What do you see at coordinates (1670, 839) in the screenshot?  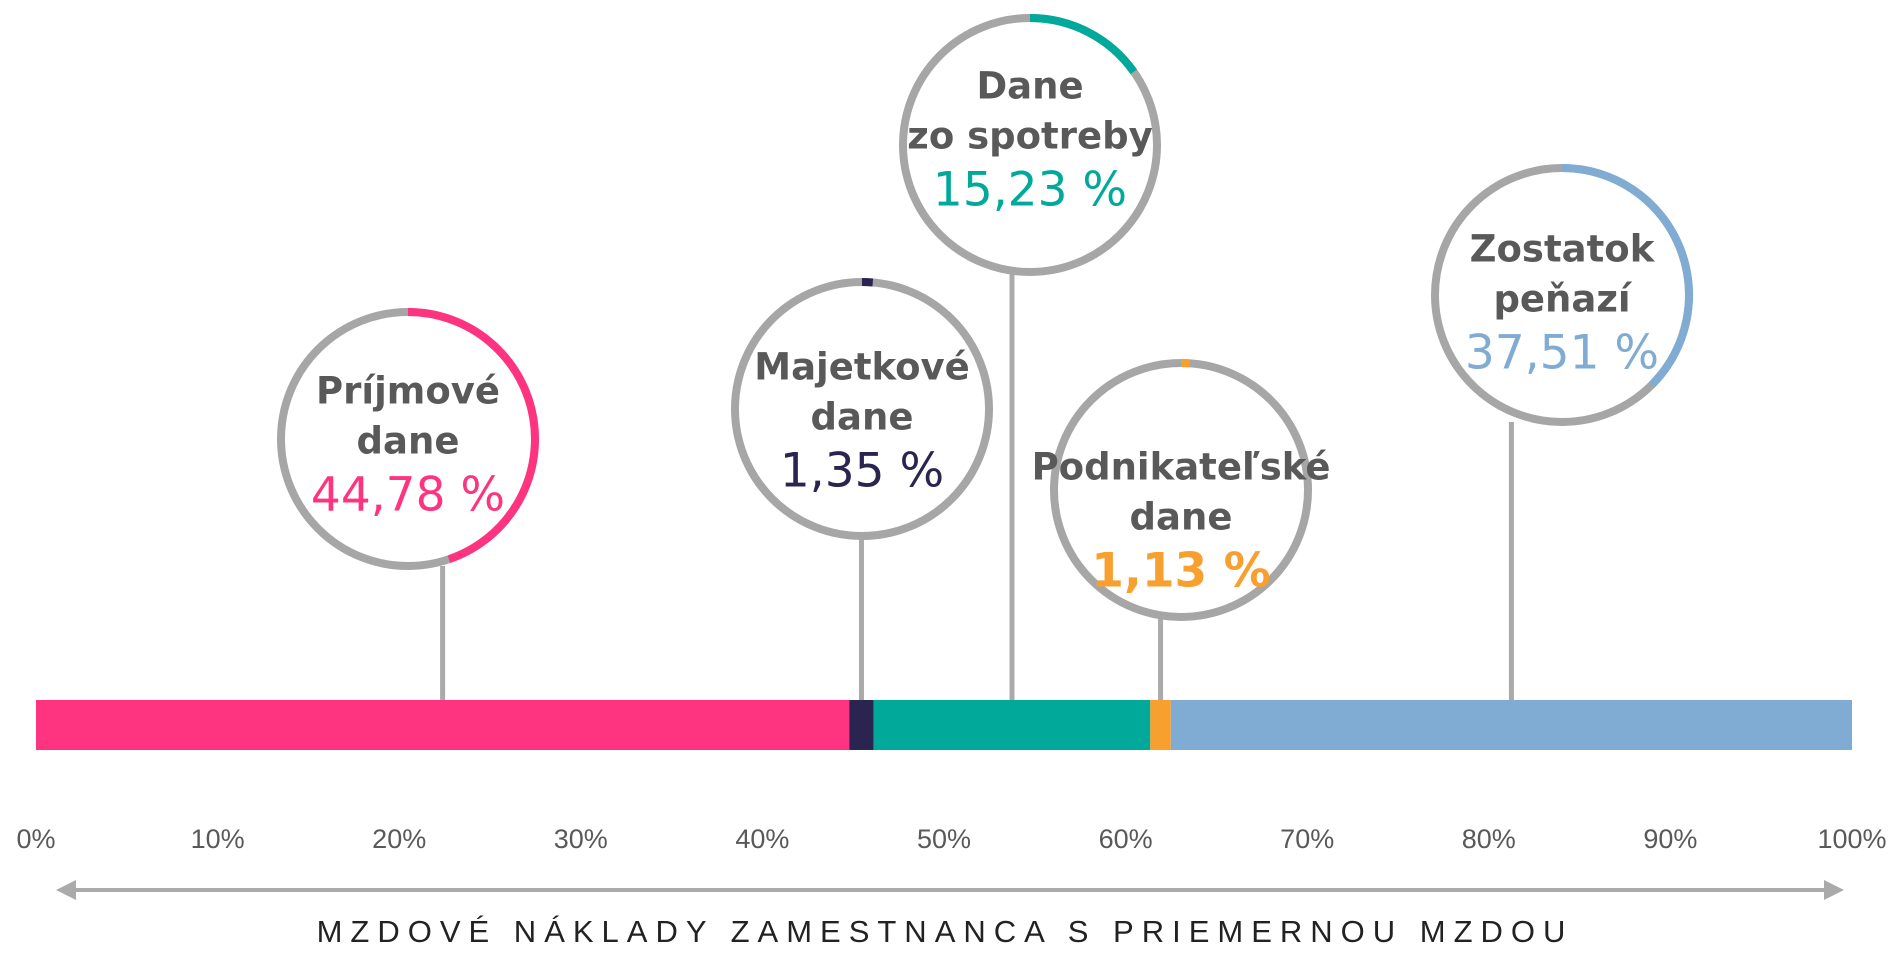 I see `x-tick-label: 90%` at bounding box center [1670, 839].